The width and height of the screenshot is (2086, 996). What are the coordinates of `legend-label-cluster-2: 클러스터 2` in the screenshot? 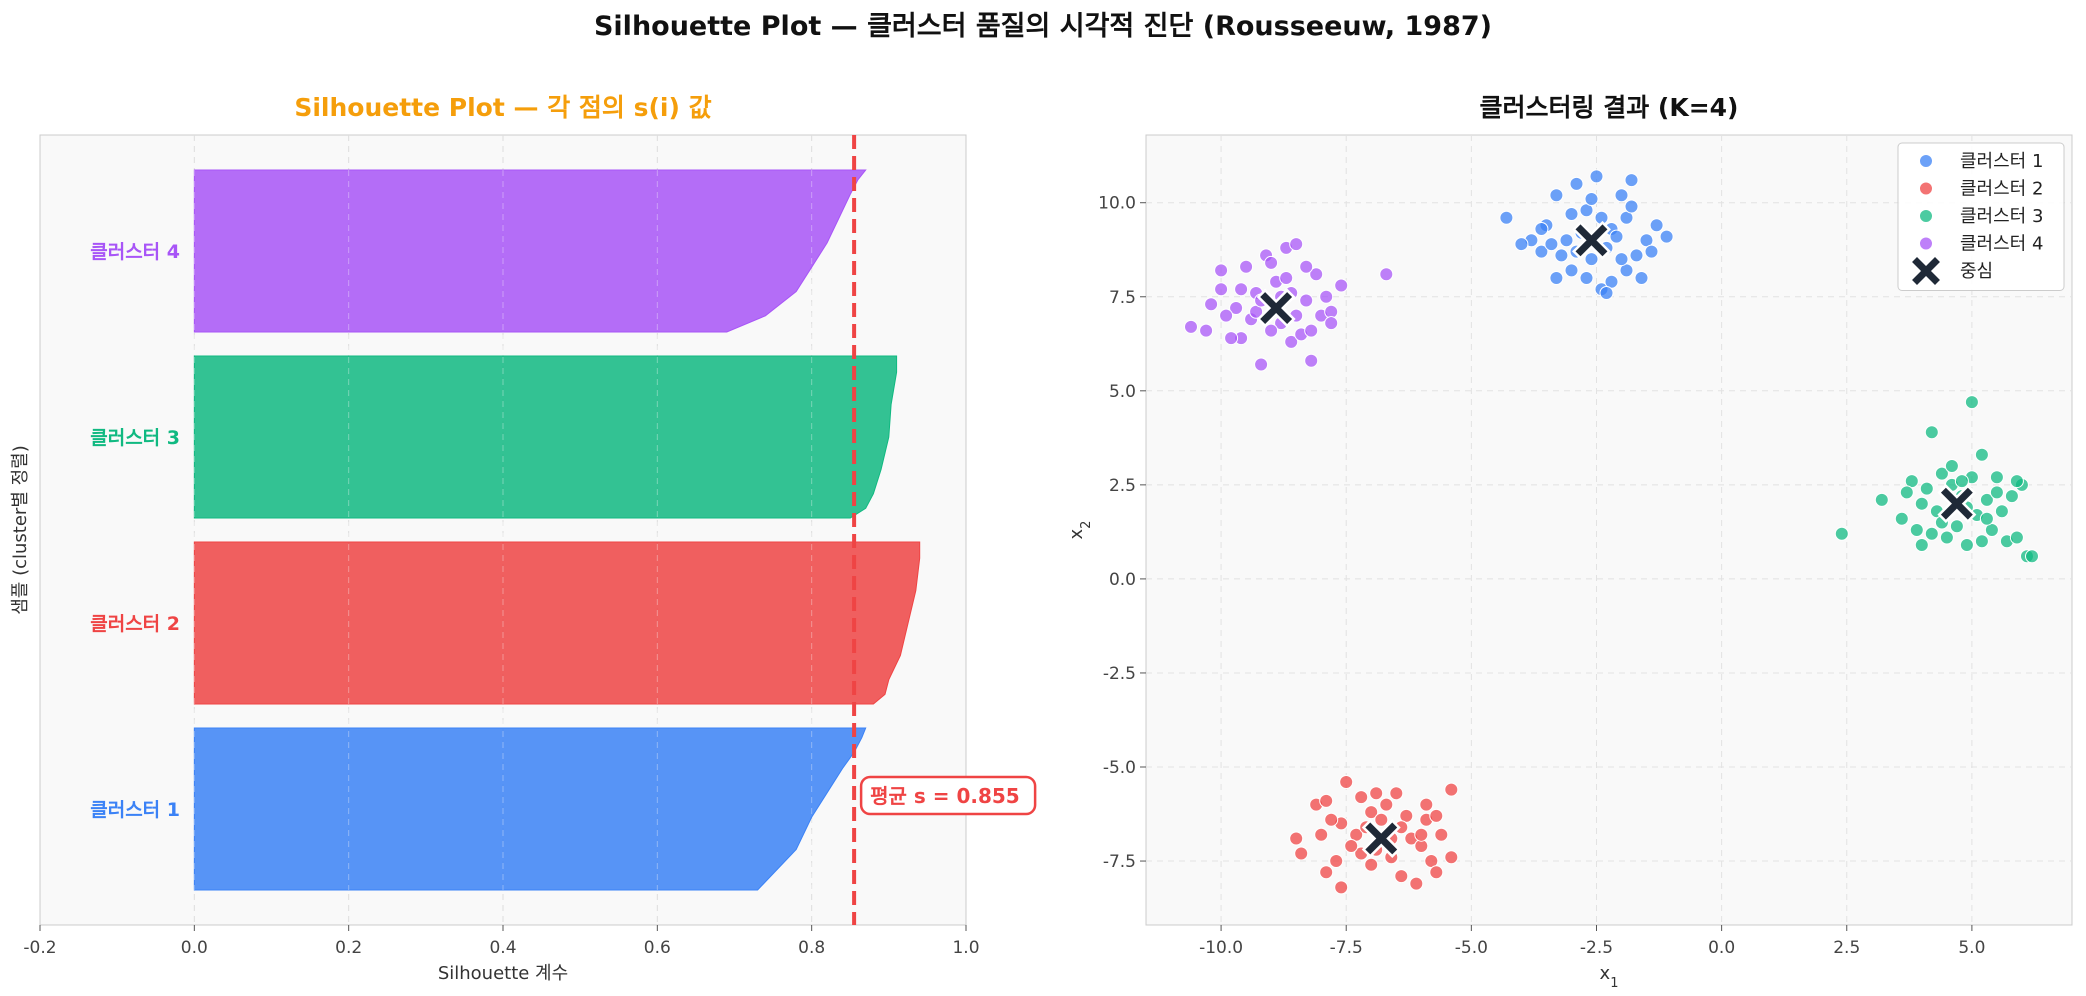 It's located at (2001, 189).